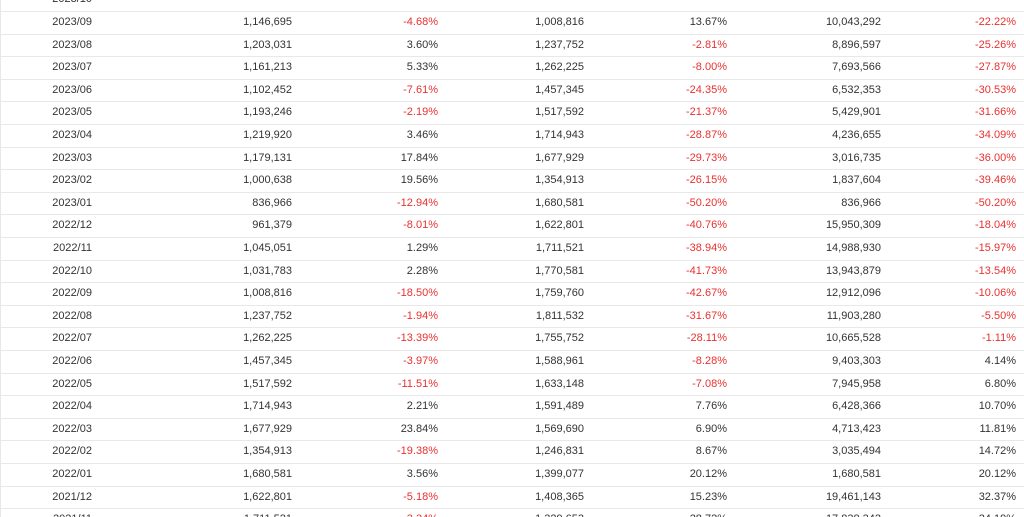 The height and width of the screenshot is (517, 1024). I want to click on table-row: 2023/10, so click(512, 6).